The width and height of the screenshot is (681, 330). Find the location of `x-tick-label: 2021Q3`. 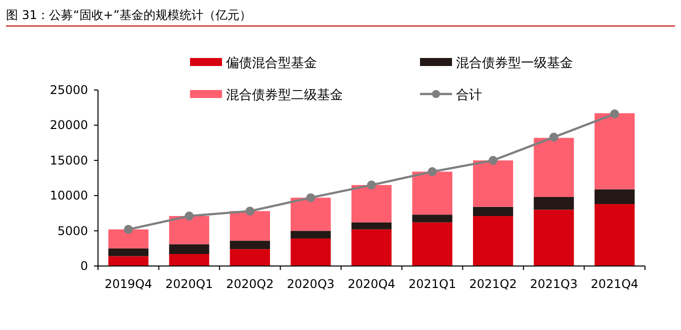

x-tick-label: 2021Q3 is located at coordinates (554, 284).